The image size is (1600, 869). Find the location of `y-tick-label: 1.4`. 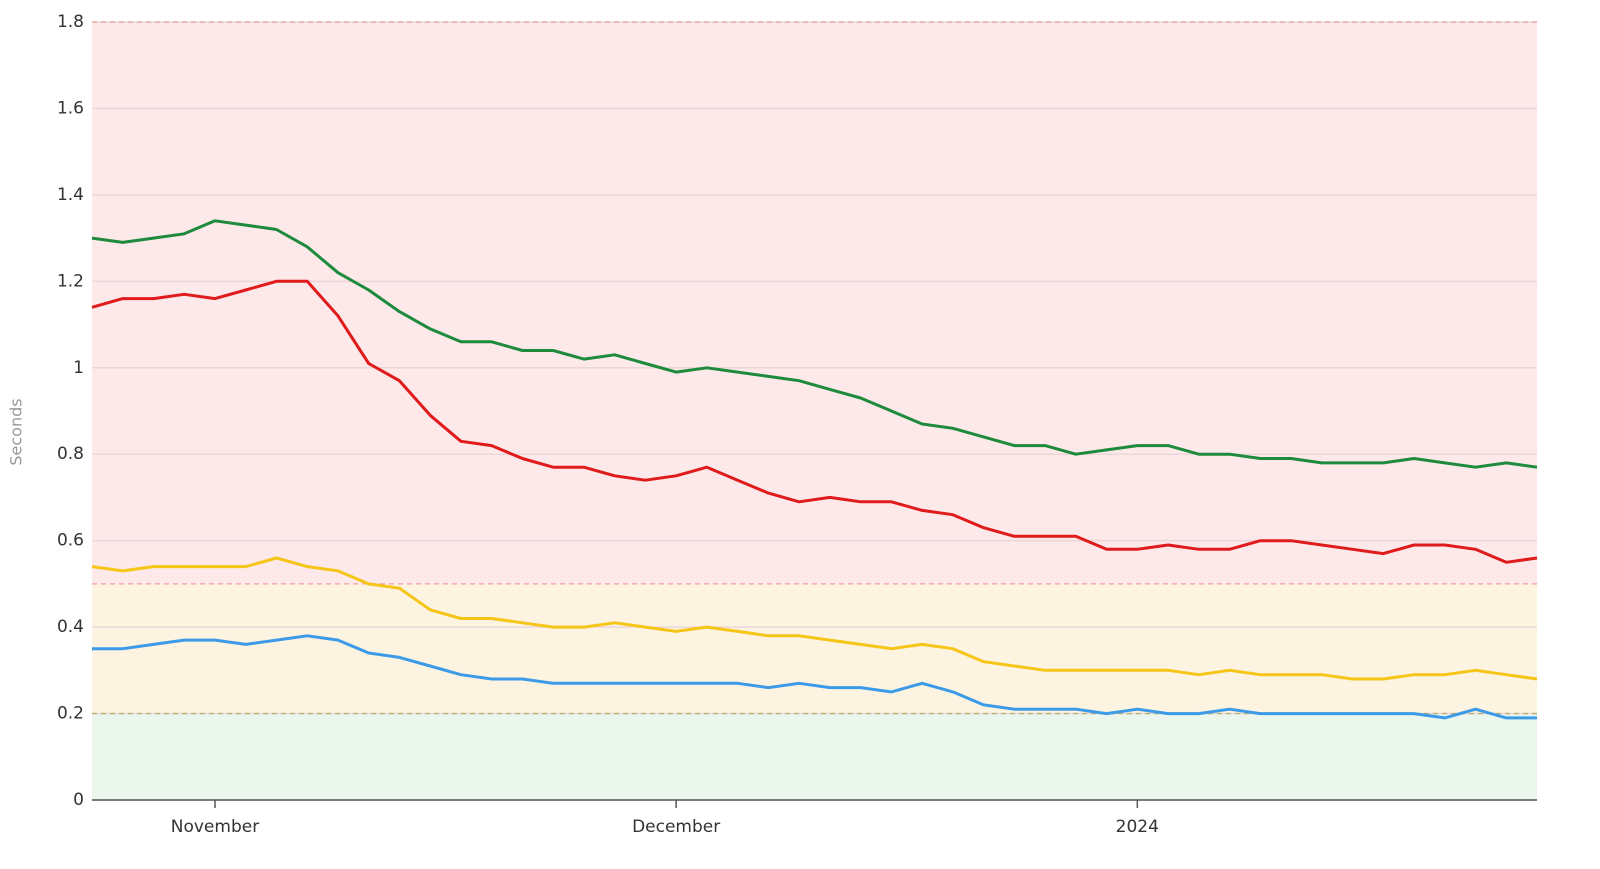

y-tick-label: 1.4 is located at coordinates (70, 195).